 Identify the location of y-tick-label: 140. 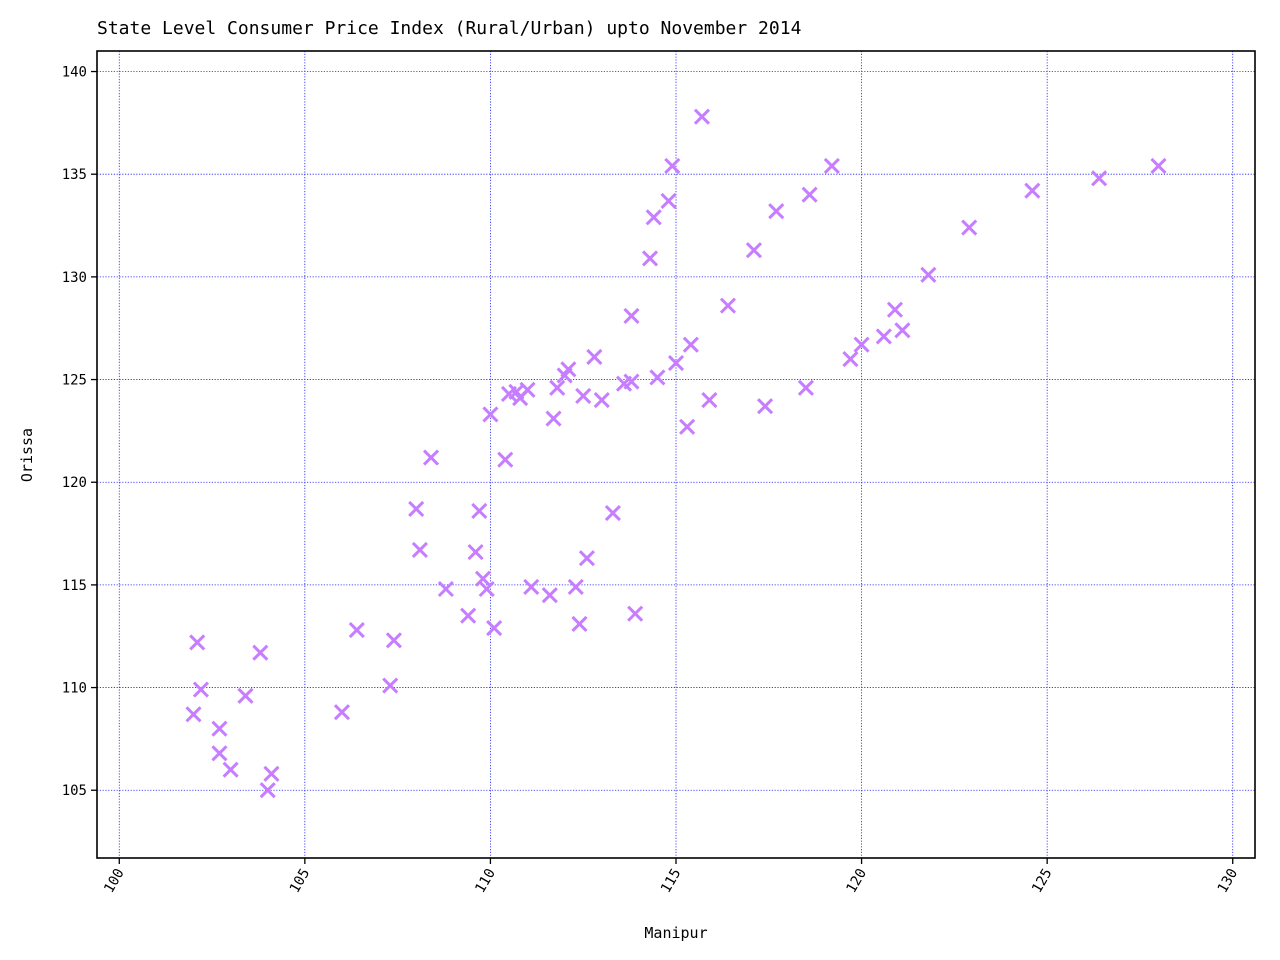
(74, 73).